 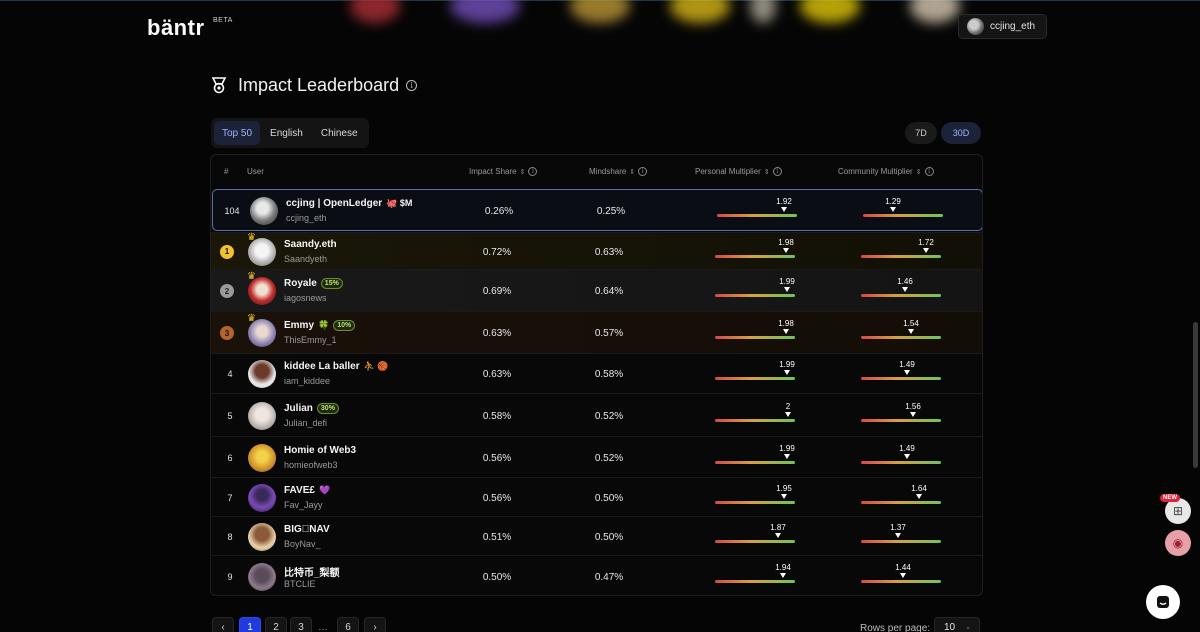 I want to click on table-row: 2 ♛ Royale 15% iagosnews 0.69% 0.64% 1.99 1.46, so click(x=596, y=290).